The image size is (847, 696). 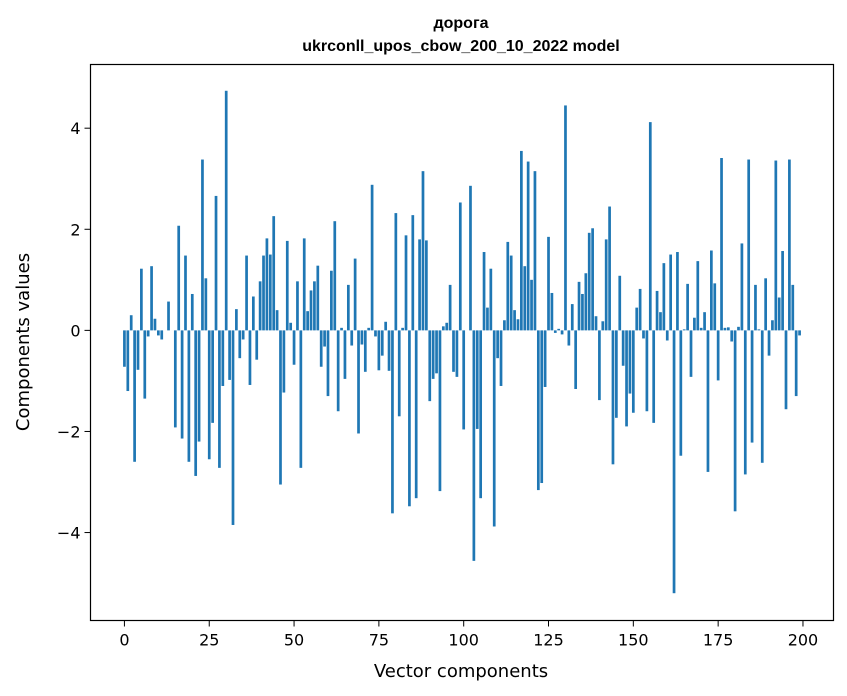 I want to click on y-axis-ticks: −4 −2 0 2 4, so click(x=74, y=331).